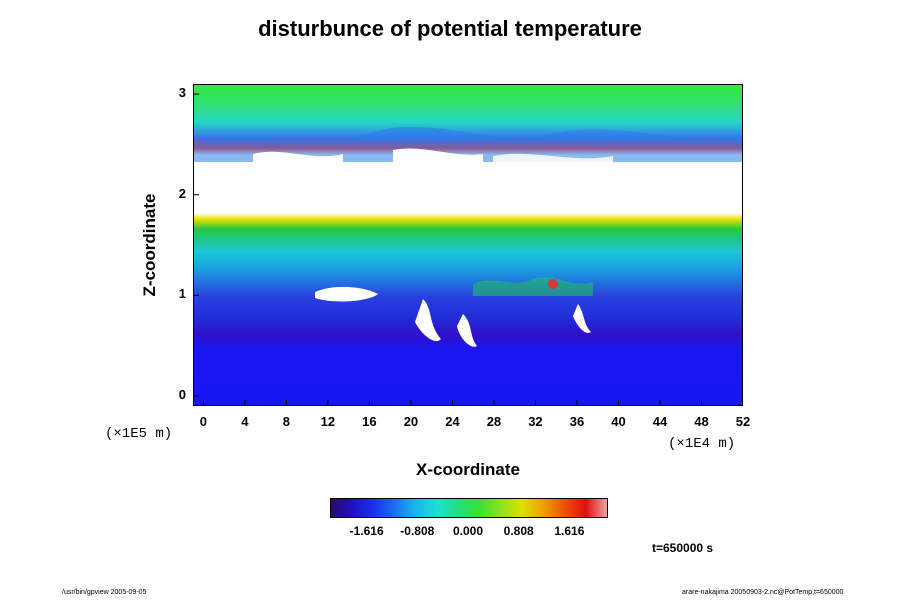 The image size is (900, 600). What do you see at coordinates (533, 286) in the screenshot?
I see `green-cells` at bounding box center [533, 286].